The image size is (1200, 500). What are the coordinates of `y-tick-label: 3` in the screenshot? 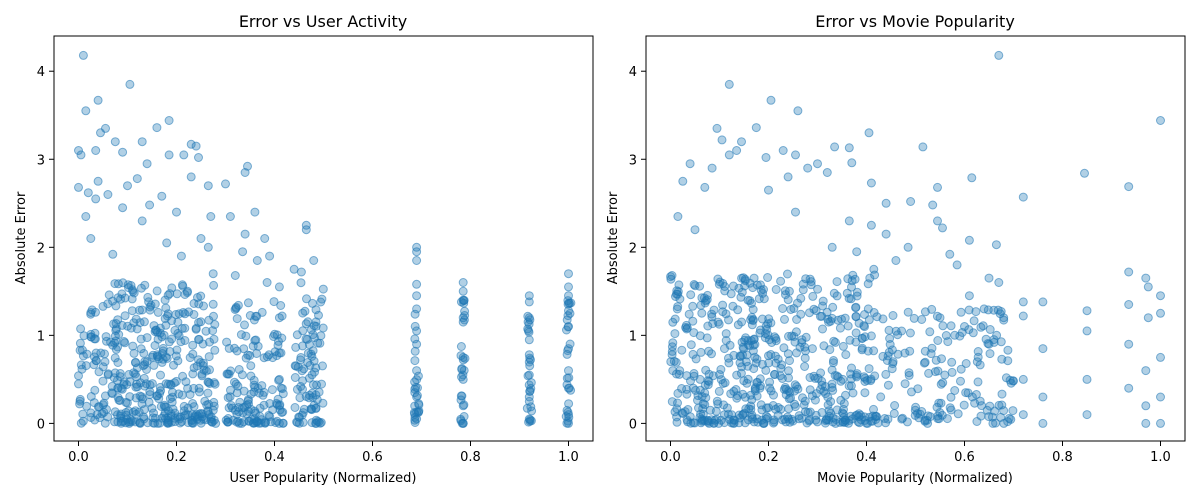 It's located at (633, 160).